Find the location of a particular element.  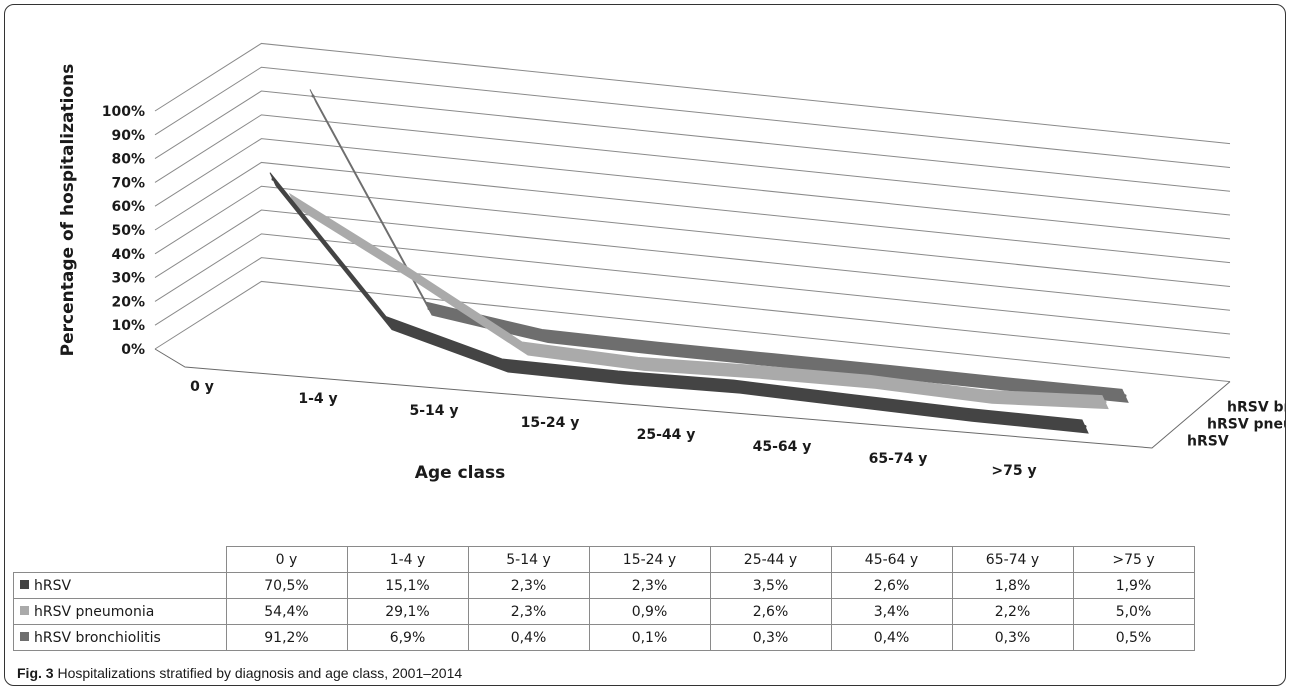

y-tick-label: 70% is located at coordinates (128, 183).